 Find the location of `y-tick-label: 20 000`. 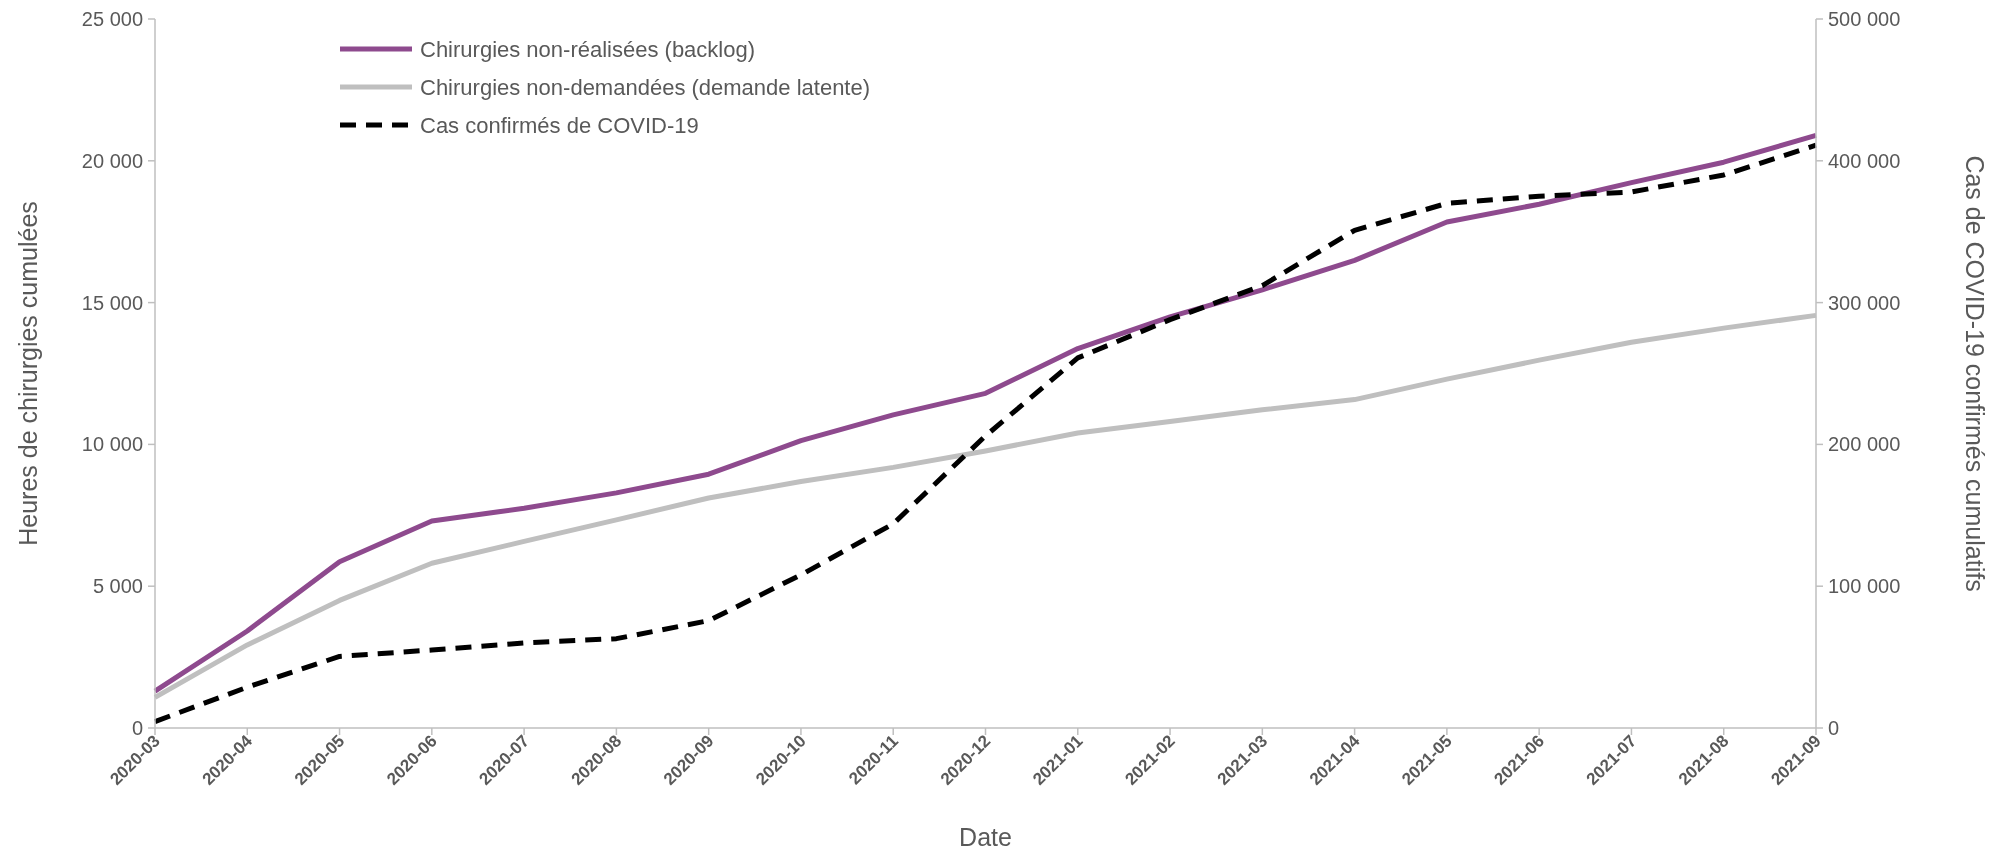

y-tick-label: 20 000 is located at coordinates (112, 160).